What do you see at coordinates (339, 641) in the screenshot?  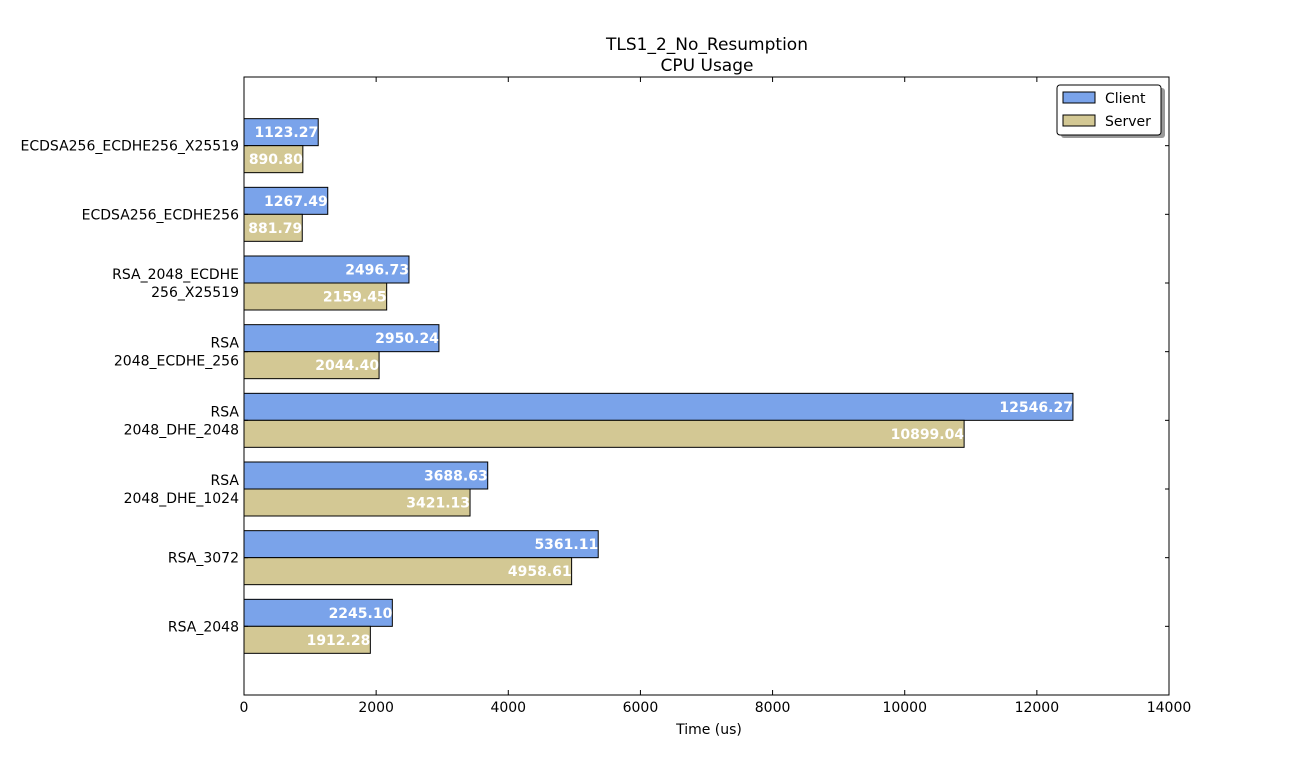 I see `bar-value-label: 1912.28` at bounding box center [339, 641].